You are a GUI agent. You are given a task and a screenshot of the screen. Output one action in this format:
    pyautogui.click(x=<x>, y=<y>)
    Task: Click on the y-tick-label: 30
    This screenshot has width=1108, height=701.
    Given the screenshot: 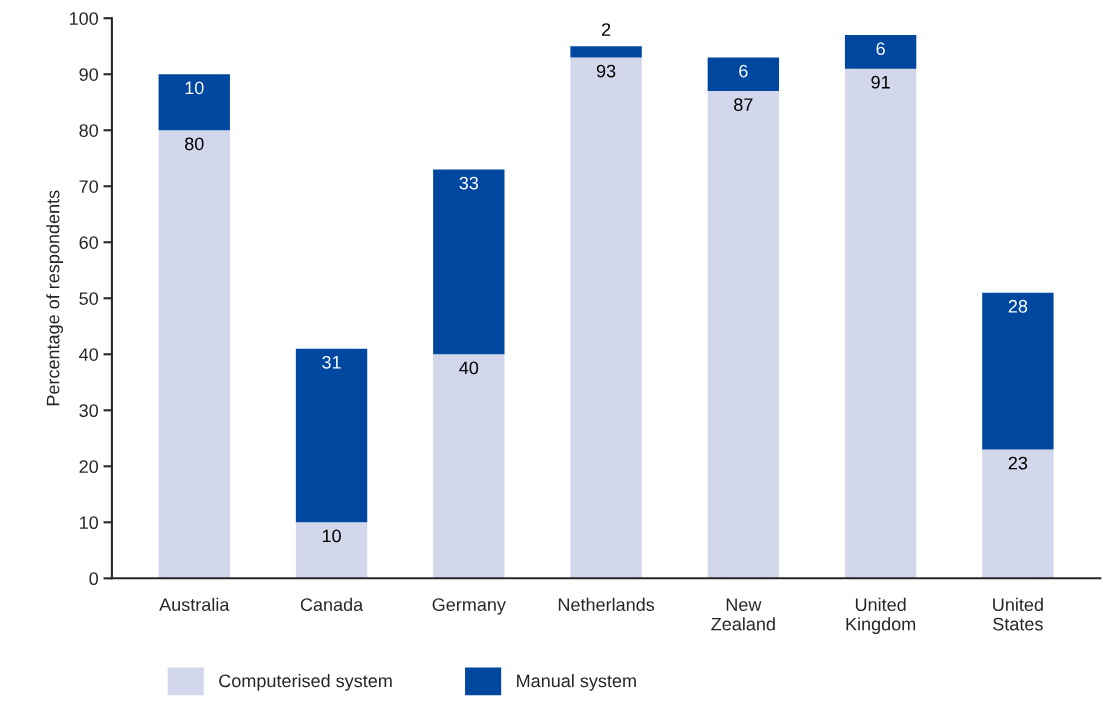 What is the action you would take?
    pyautogui.click(x=89, y=411)
    